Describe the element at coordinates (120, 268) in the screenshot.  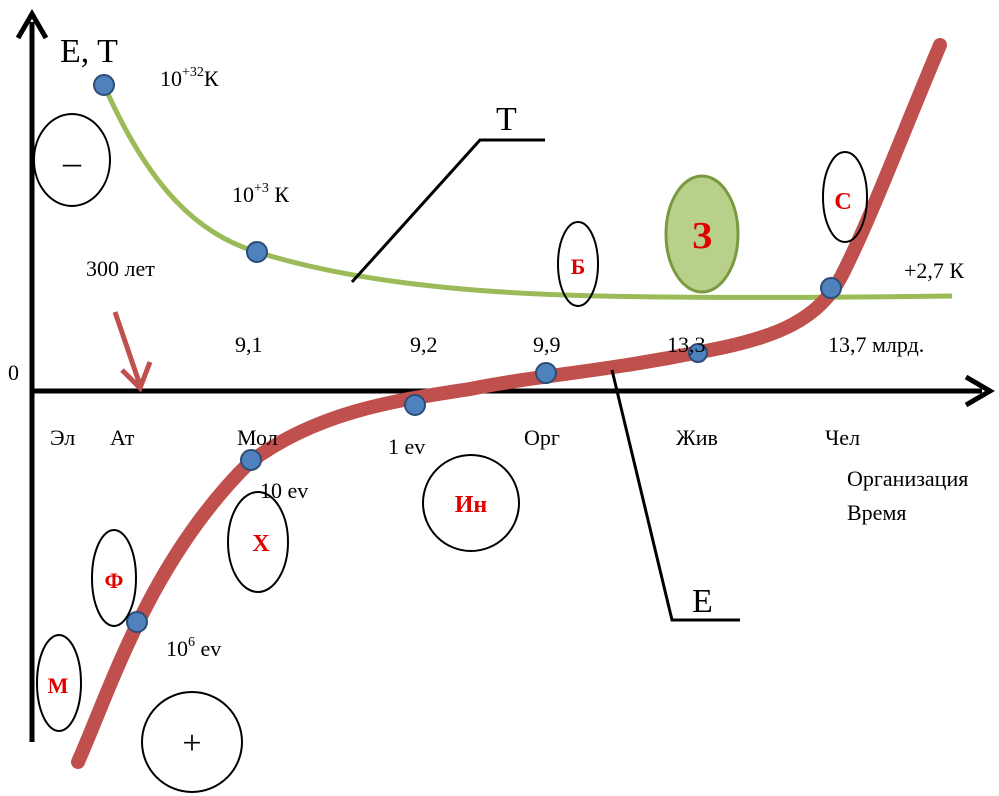
I see `time-label-300: 300 лет` at that location.